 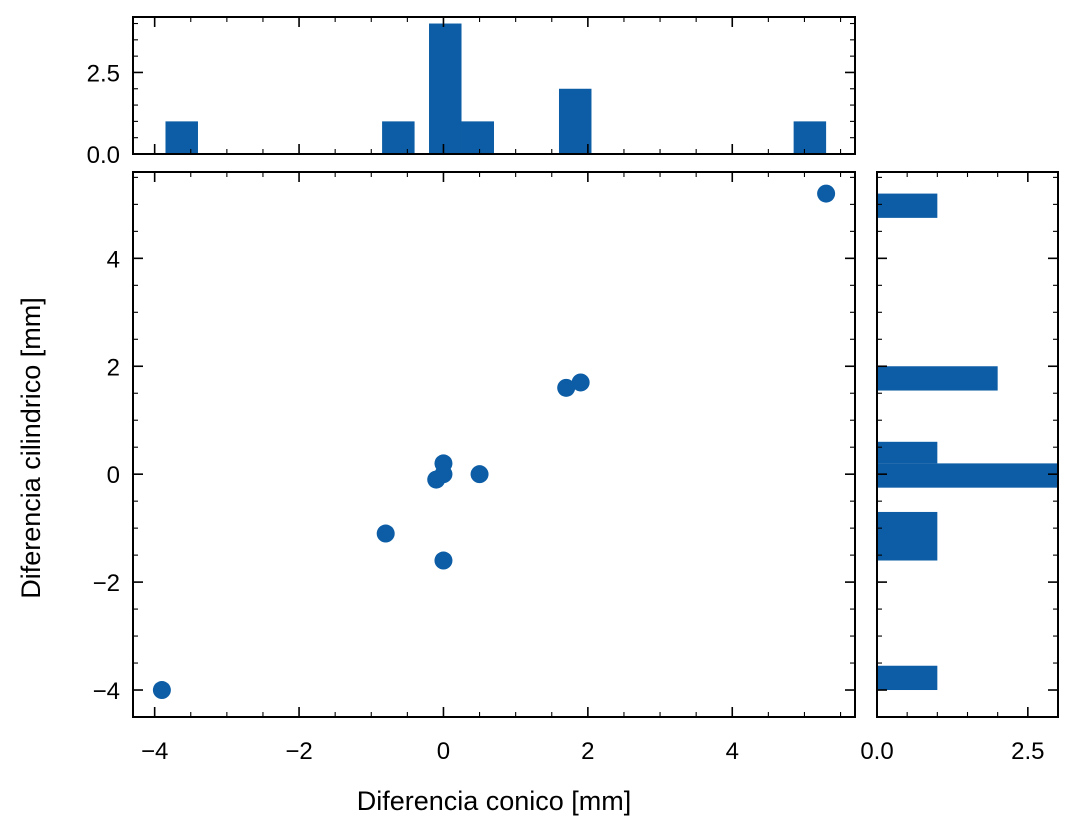 I want to click on top-histogram: 0.0 2.5, so click(x=471, y=92).